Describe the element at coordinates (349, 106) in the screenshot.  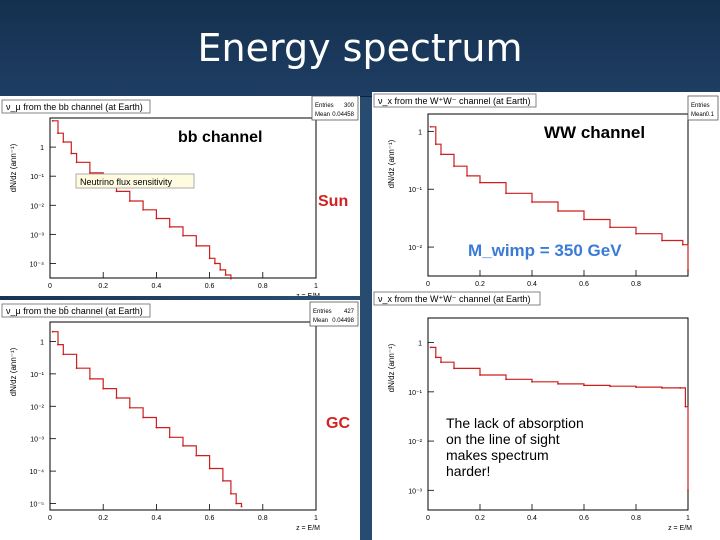
I see `stats-entries-value: 300` at that location.